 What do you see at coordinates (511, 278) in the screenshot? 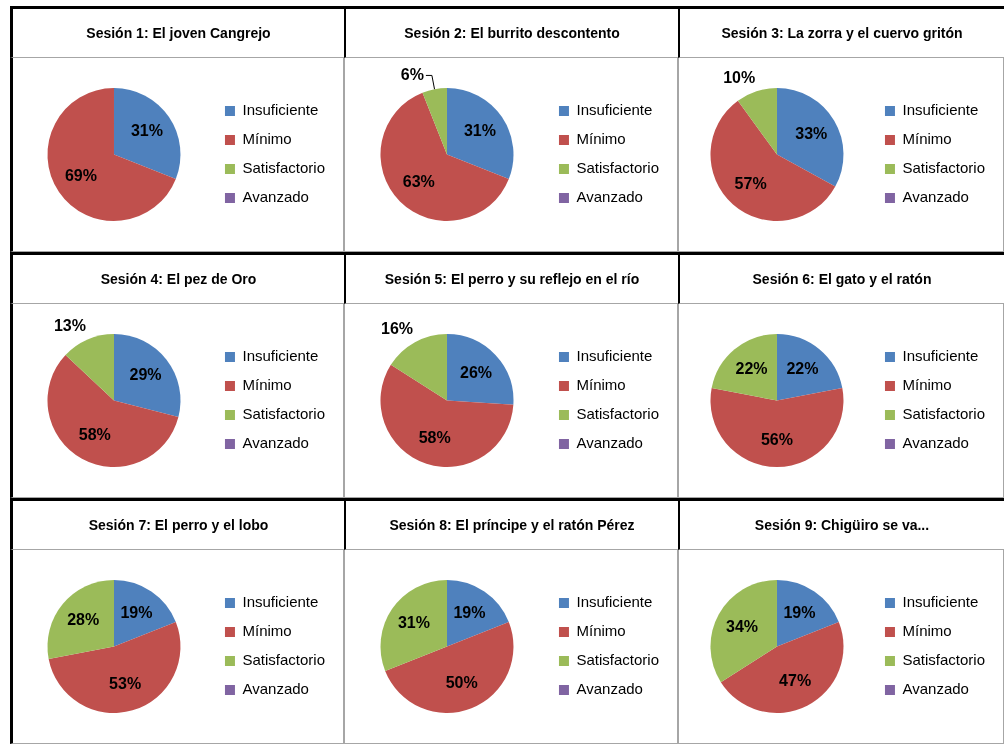
I see `chart-title: Sesión 5: El perro y su reflejo en el río` at bounding box center [511, 278].